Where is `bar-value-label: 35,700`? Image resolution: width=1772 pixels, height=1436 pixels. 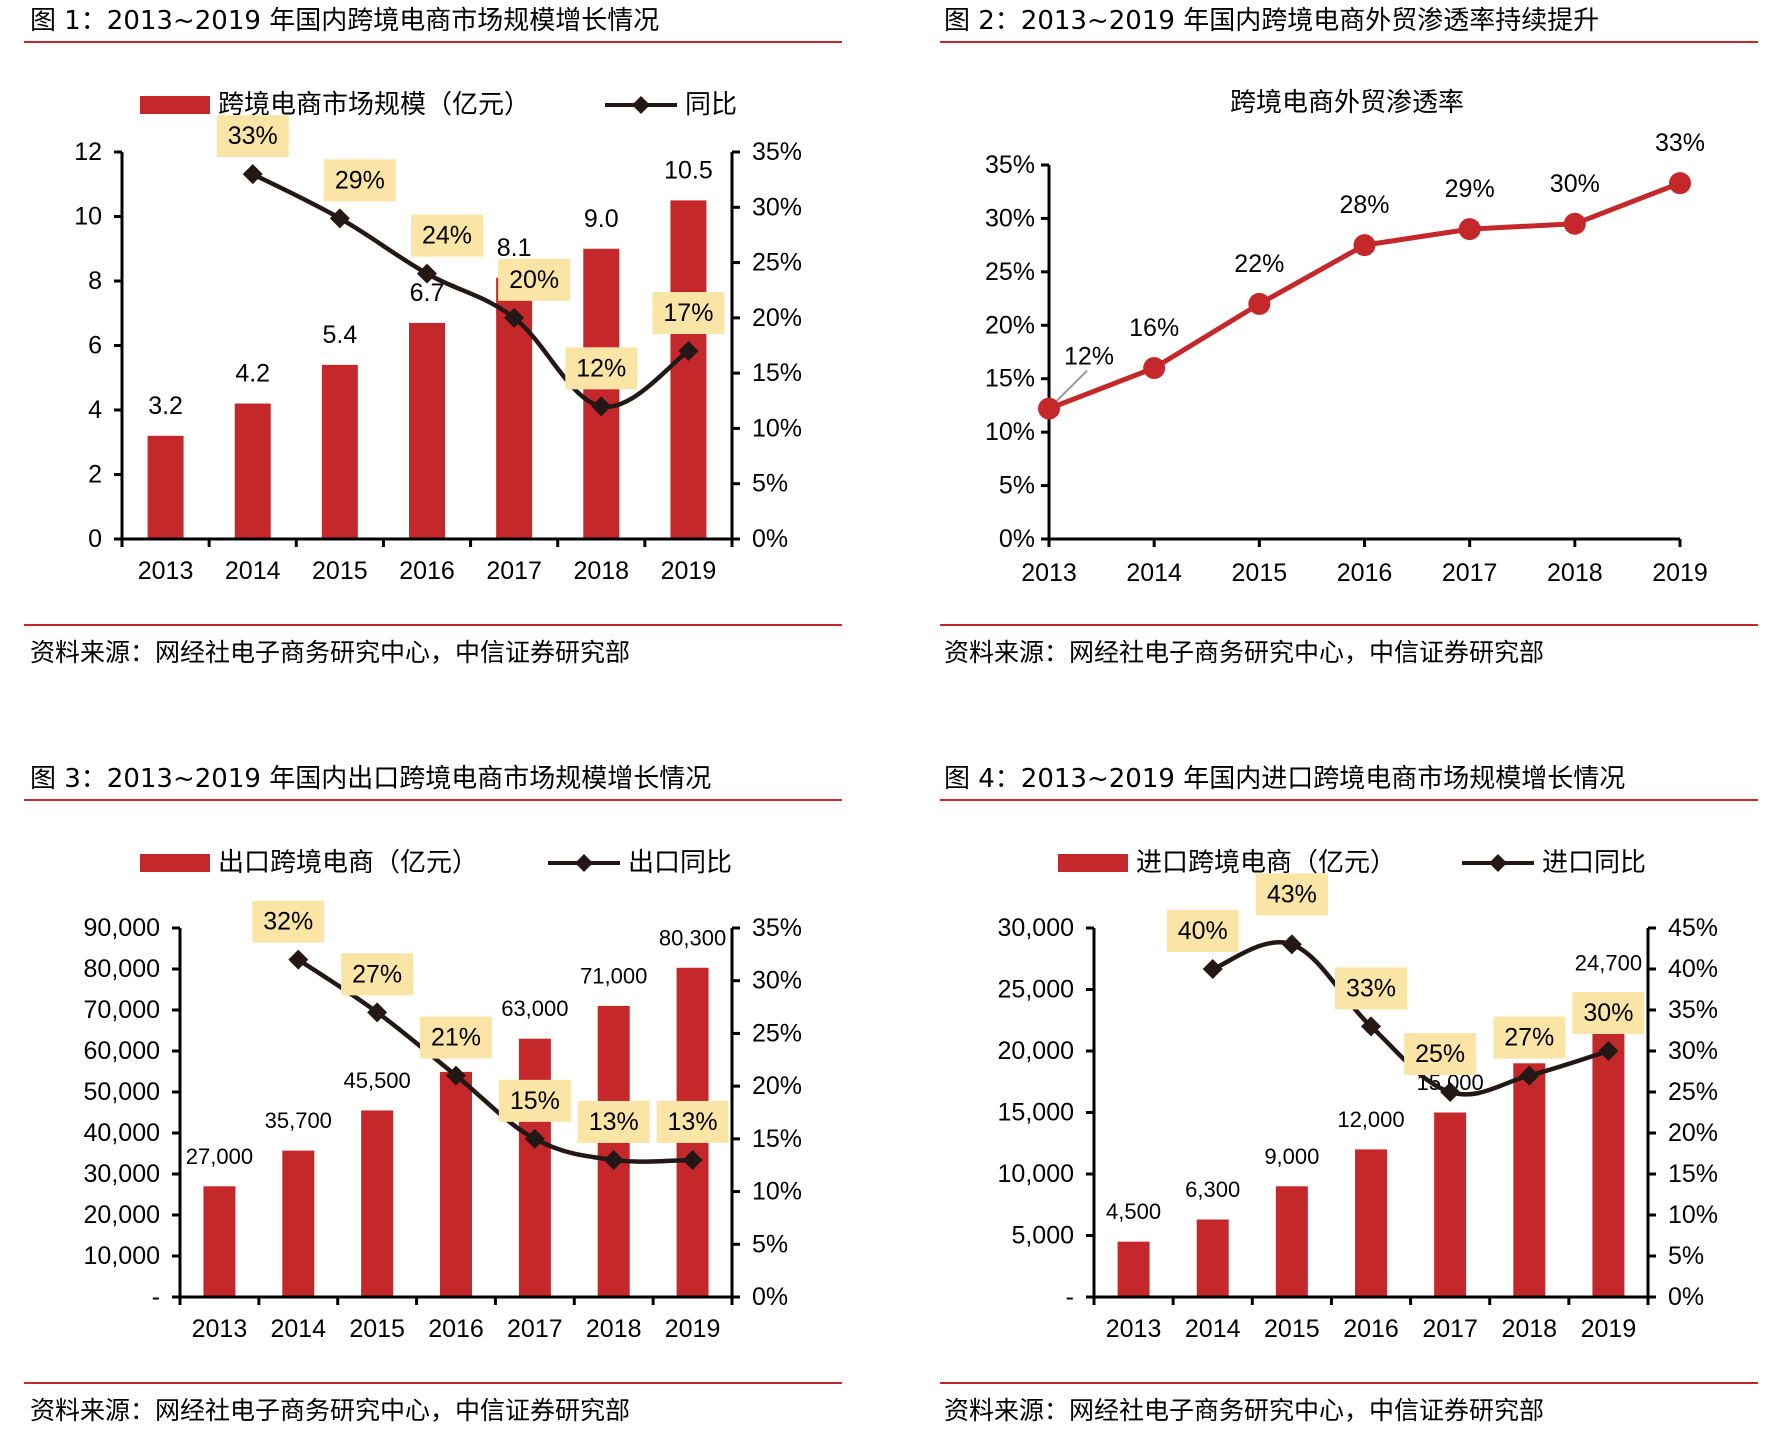 bar-value-label: 35,700 is located at coordinates (298, 1120).